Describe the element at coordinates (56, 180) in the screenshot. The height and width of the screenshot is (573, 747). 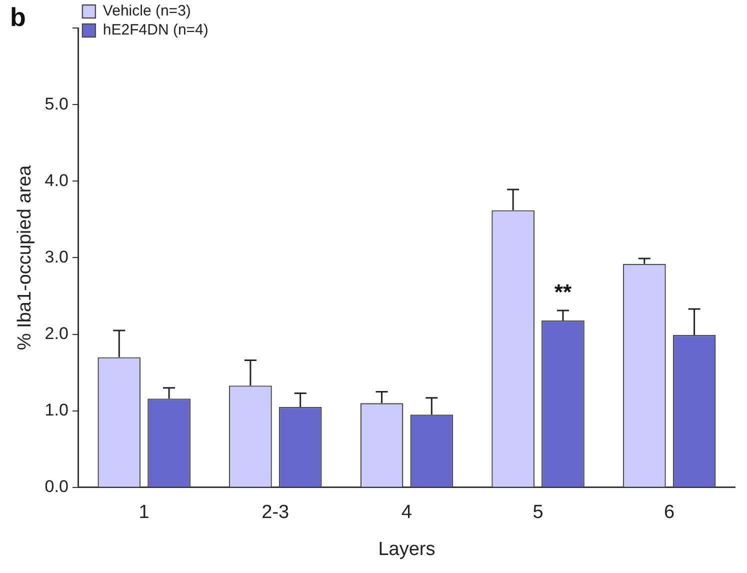
I see `y-tick-label: 4.0` at that location.